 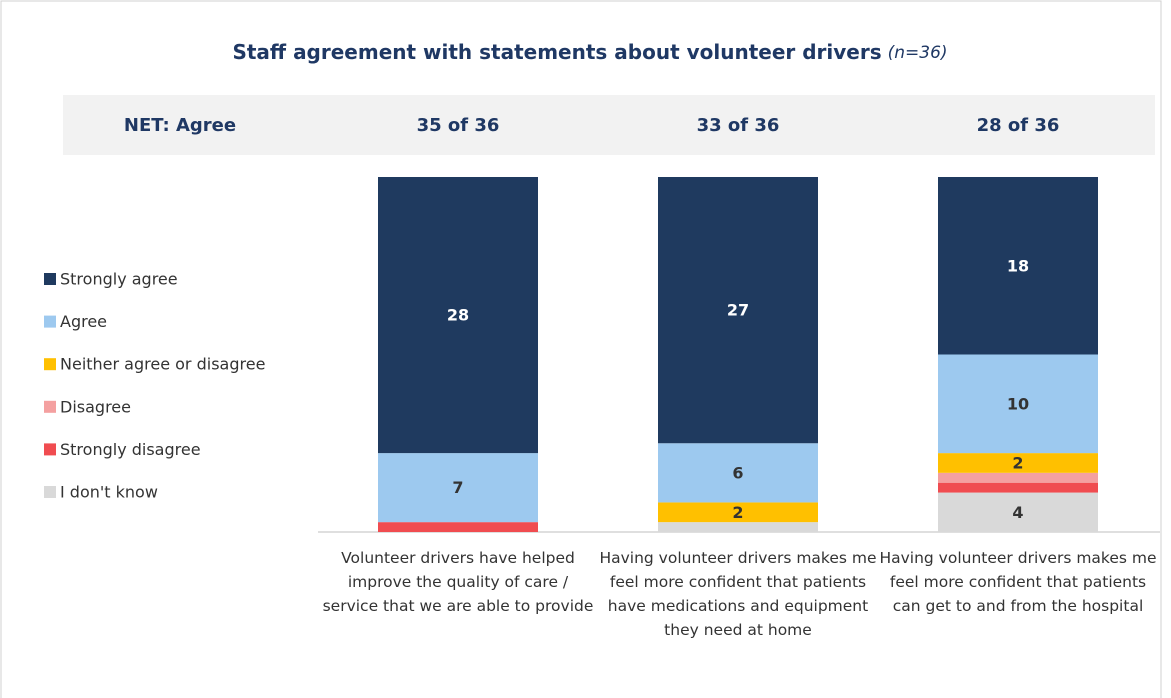 I want to click on value-label: 27, so click(x=738, y=310).